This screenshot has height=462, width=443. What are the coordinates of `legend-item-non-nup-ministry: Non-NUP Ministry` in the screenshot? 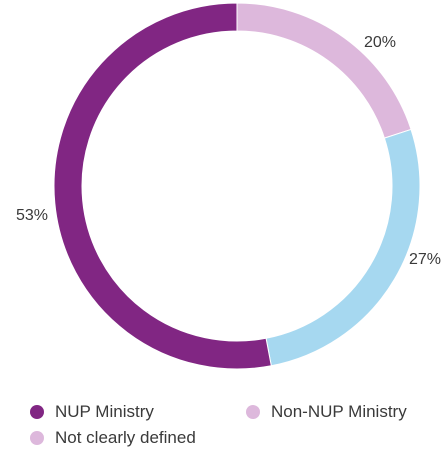 It's located at (326, 412).